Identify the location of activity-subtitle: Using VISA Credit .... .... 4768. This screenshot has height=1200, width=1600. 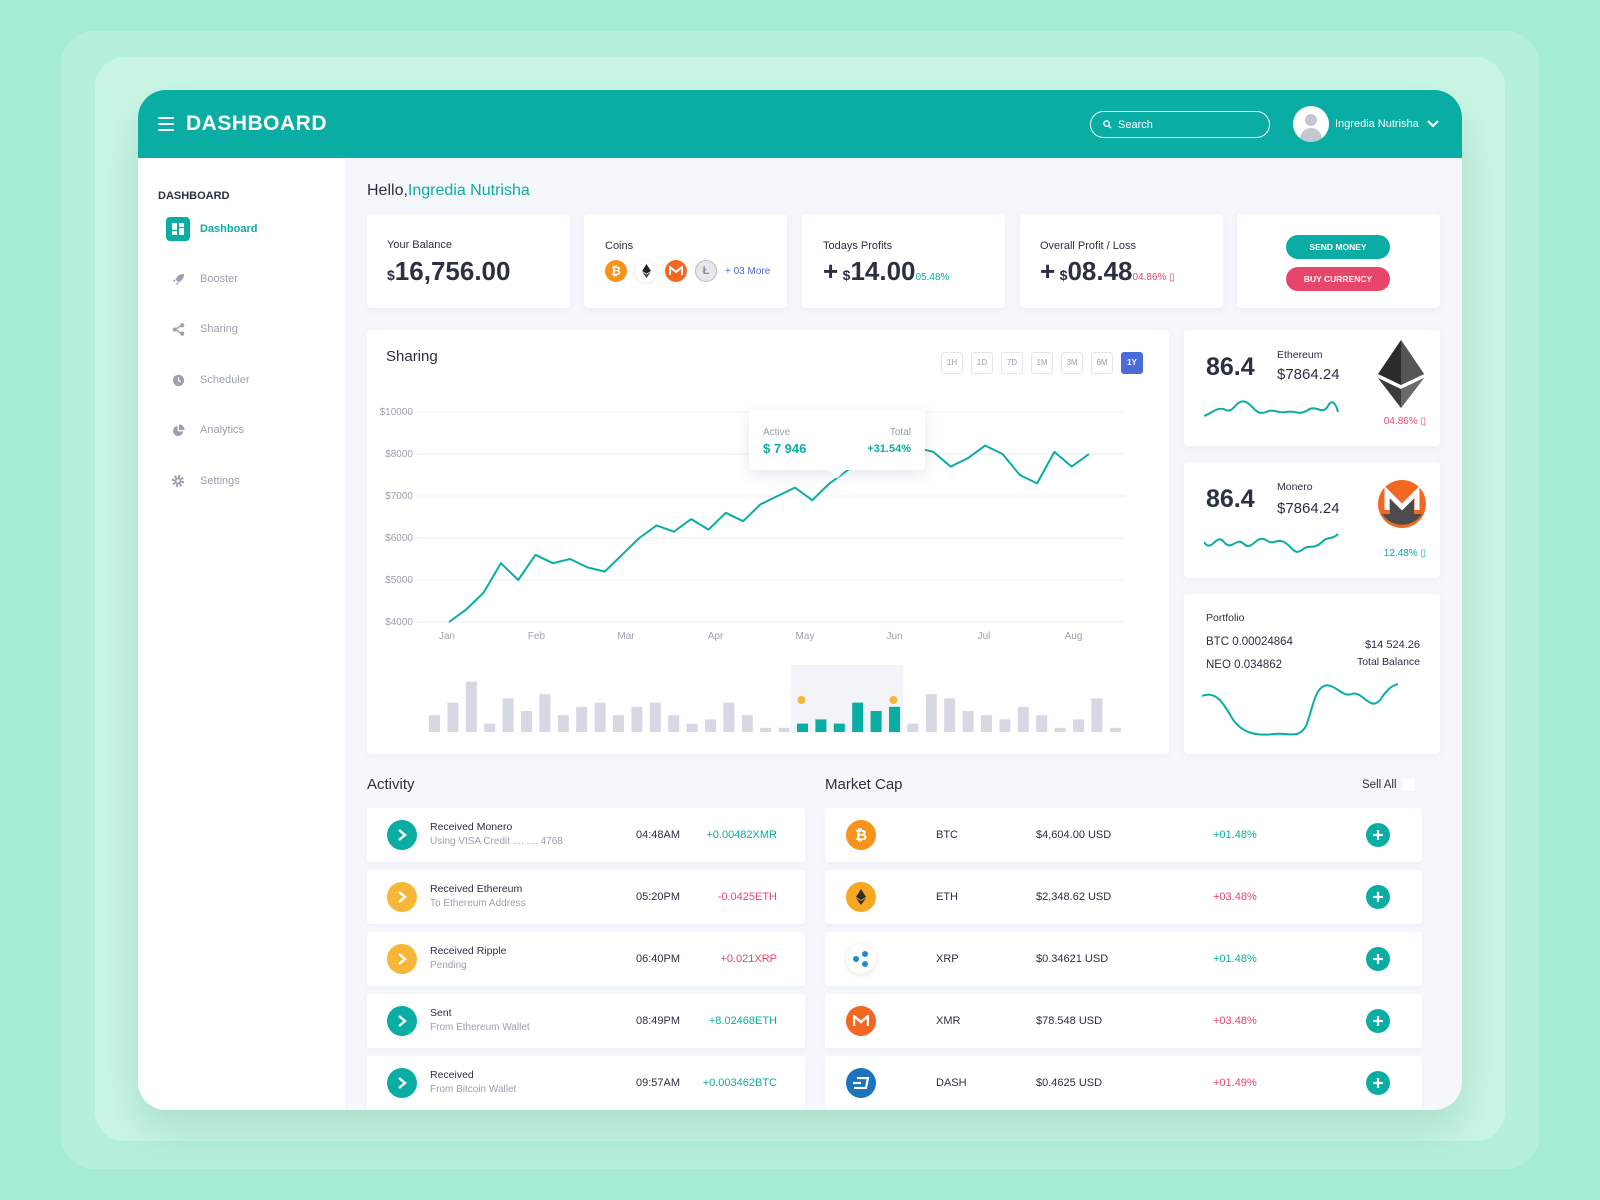
(496, 841).